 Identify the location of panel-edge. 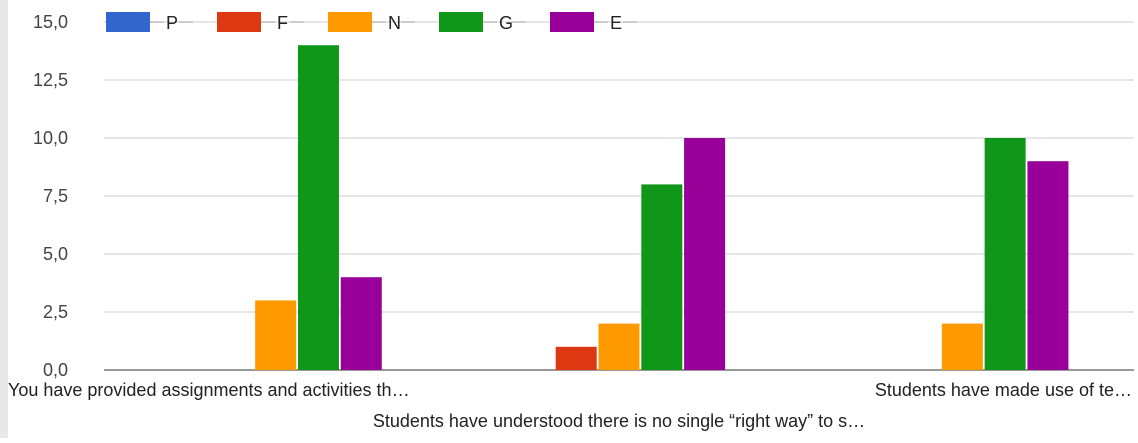
(4, 219).